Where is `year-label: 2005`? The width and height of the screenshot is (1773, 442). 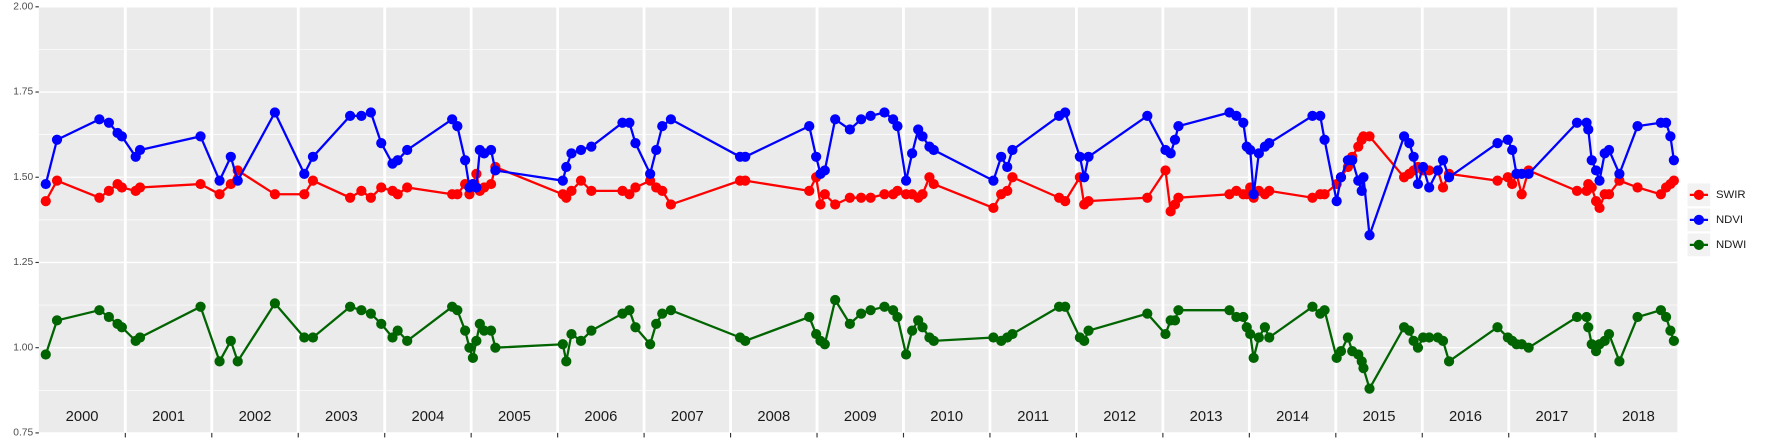 year-label: 2005 is located at coordinates (514, 417).